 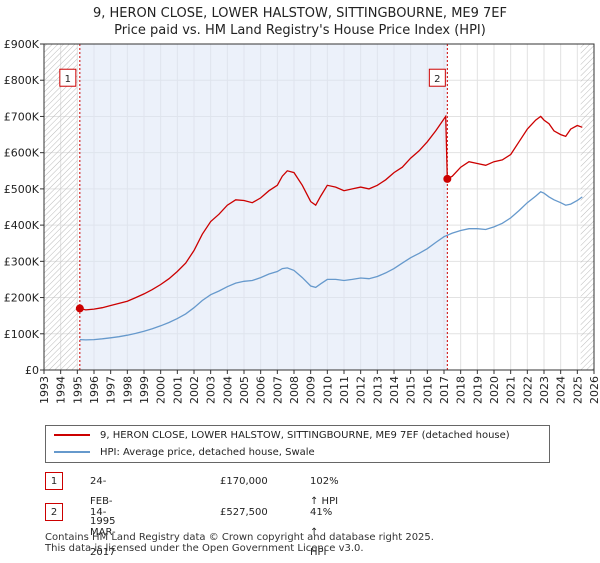 I want to click on sale-price: £527,500, so click(x=244, y=512).